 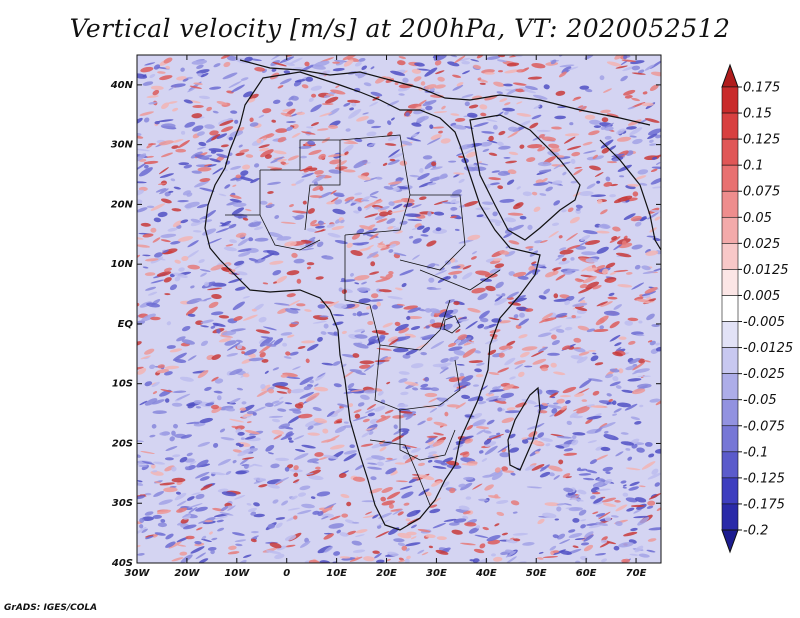 I want to click on colorbar-label: 0.15, so click(x=757, y=114).